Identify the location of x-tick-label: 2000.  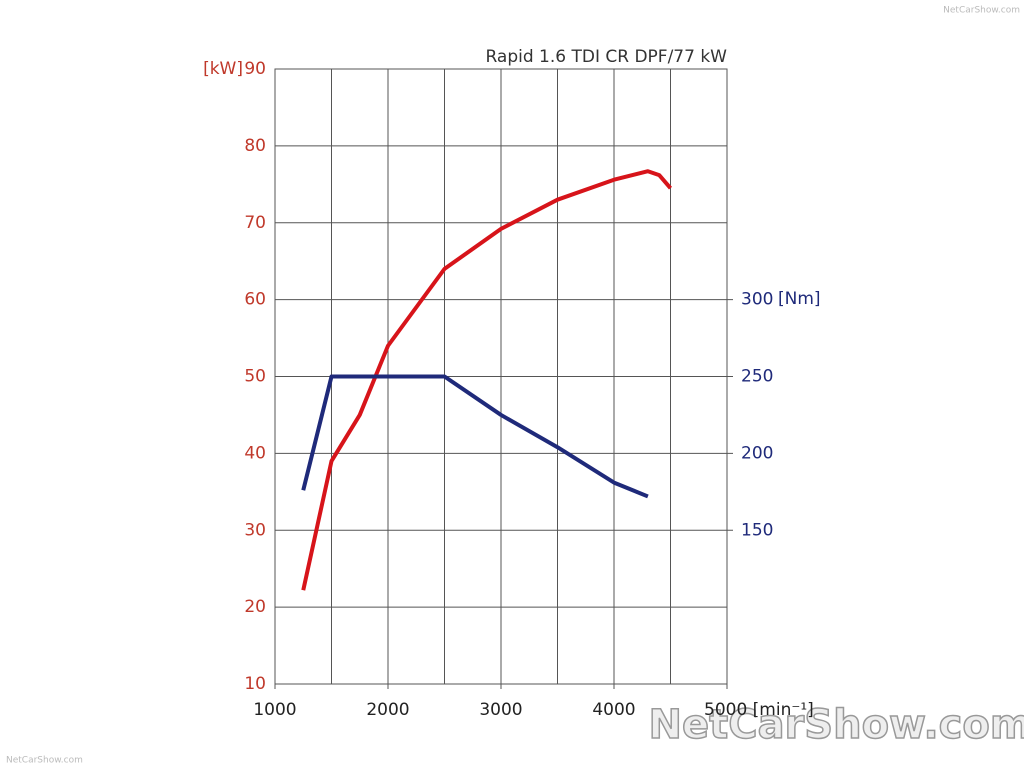
(387, 710).